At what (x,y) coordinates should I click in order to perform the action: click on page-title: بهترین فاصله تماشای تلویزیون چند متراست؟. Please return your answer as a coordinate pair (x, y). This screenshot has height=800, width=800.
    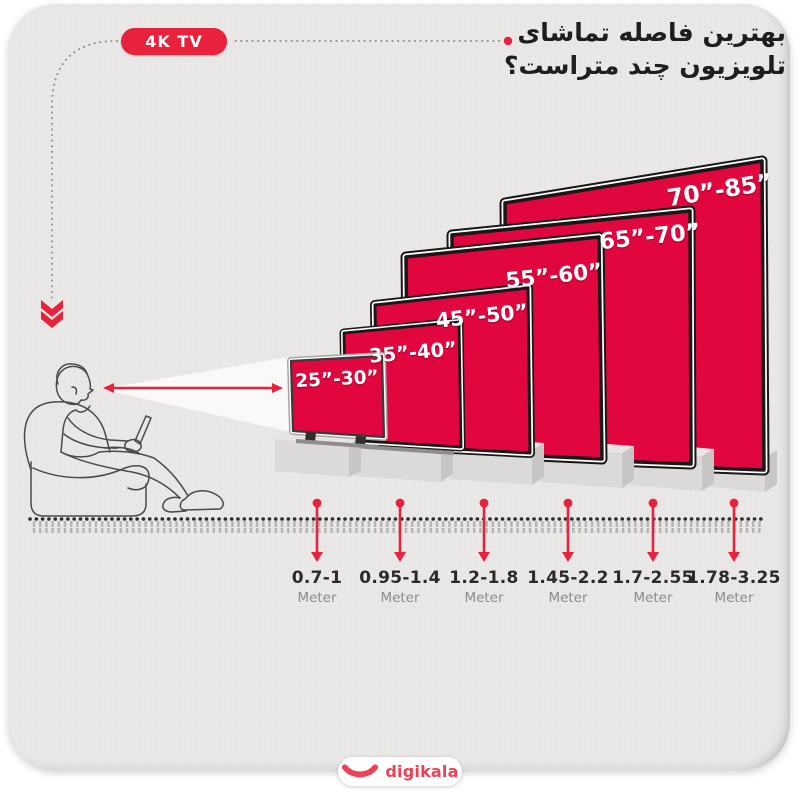
    Looking at the image, I should click on (645, 49).